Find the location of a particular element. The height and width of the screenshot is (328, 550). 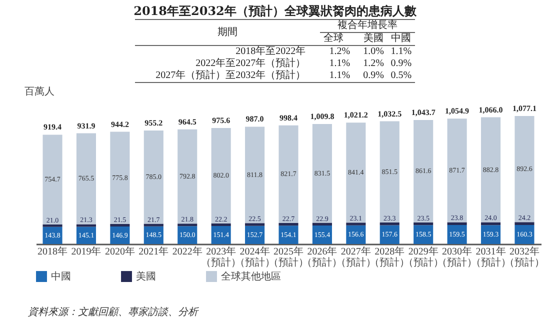

y-tick-label: 2027年（預計）至2032年（預計） is located at coordinates (230, 76).